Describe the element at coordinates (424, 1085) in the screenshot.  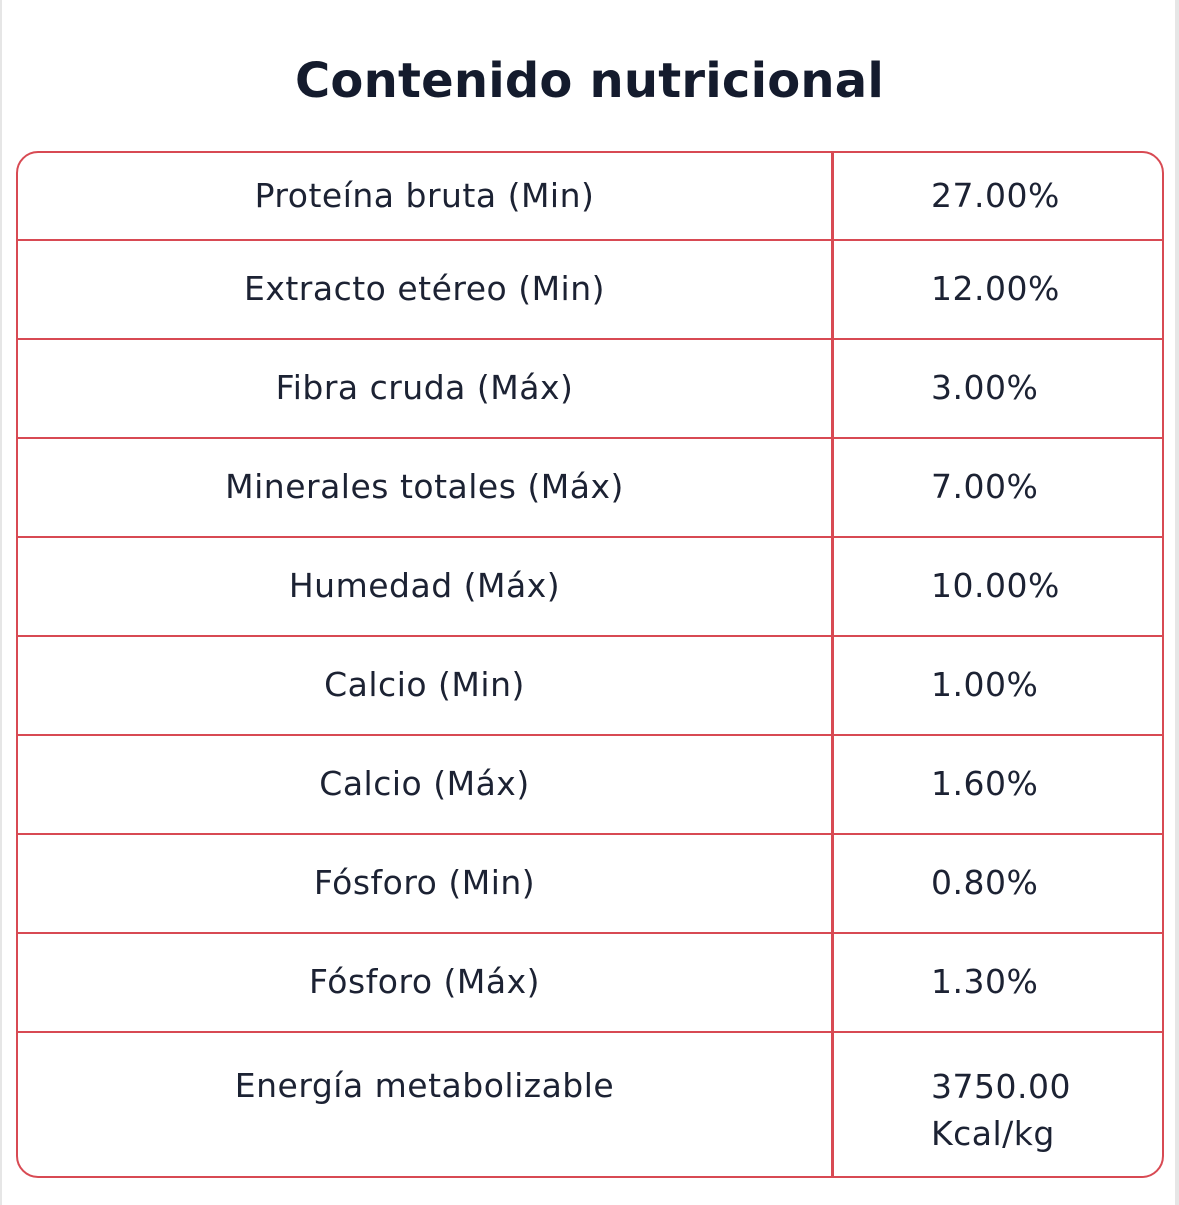
I see `nutrient-label: Energía metabolizable` at that location.